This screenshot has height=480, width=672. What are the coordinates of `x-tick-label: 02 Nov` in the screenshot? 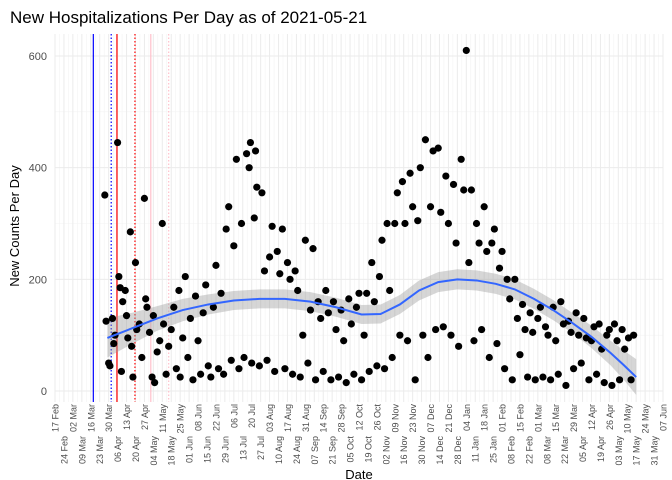 It's located at (386, 450).